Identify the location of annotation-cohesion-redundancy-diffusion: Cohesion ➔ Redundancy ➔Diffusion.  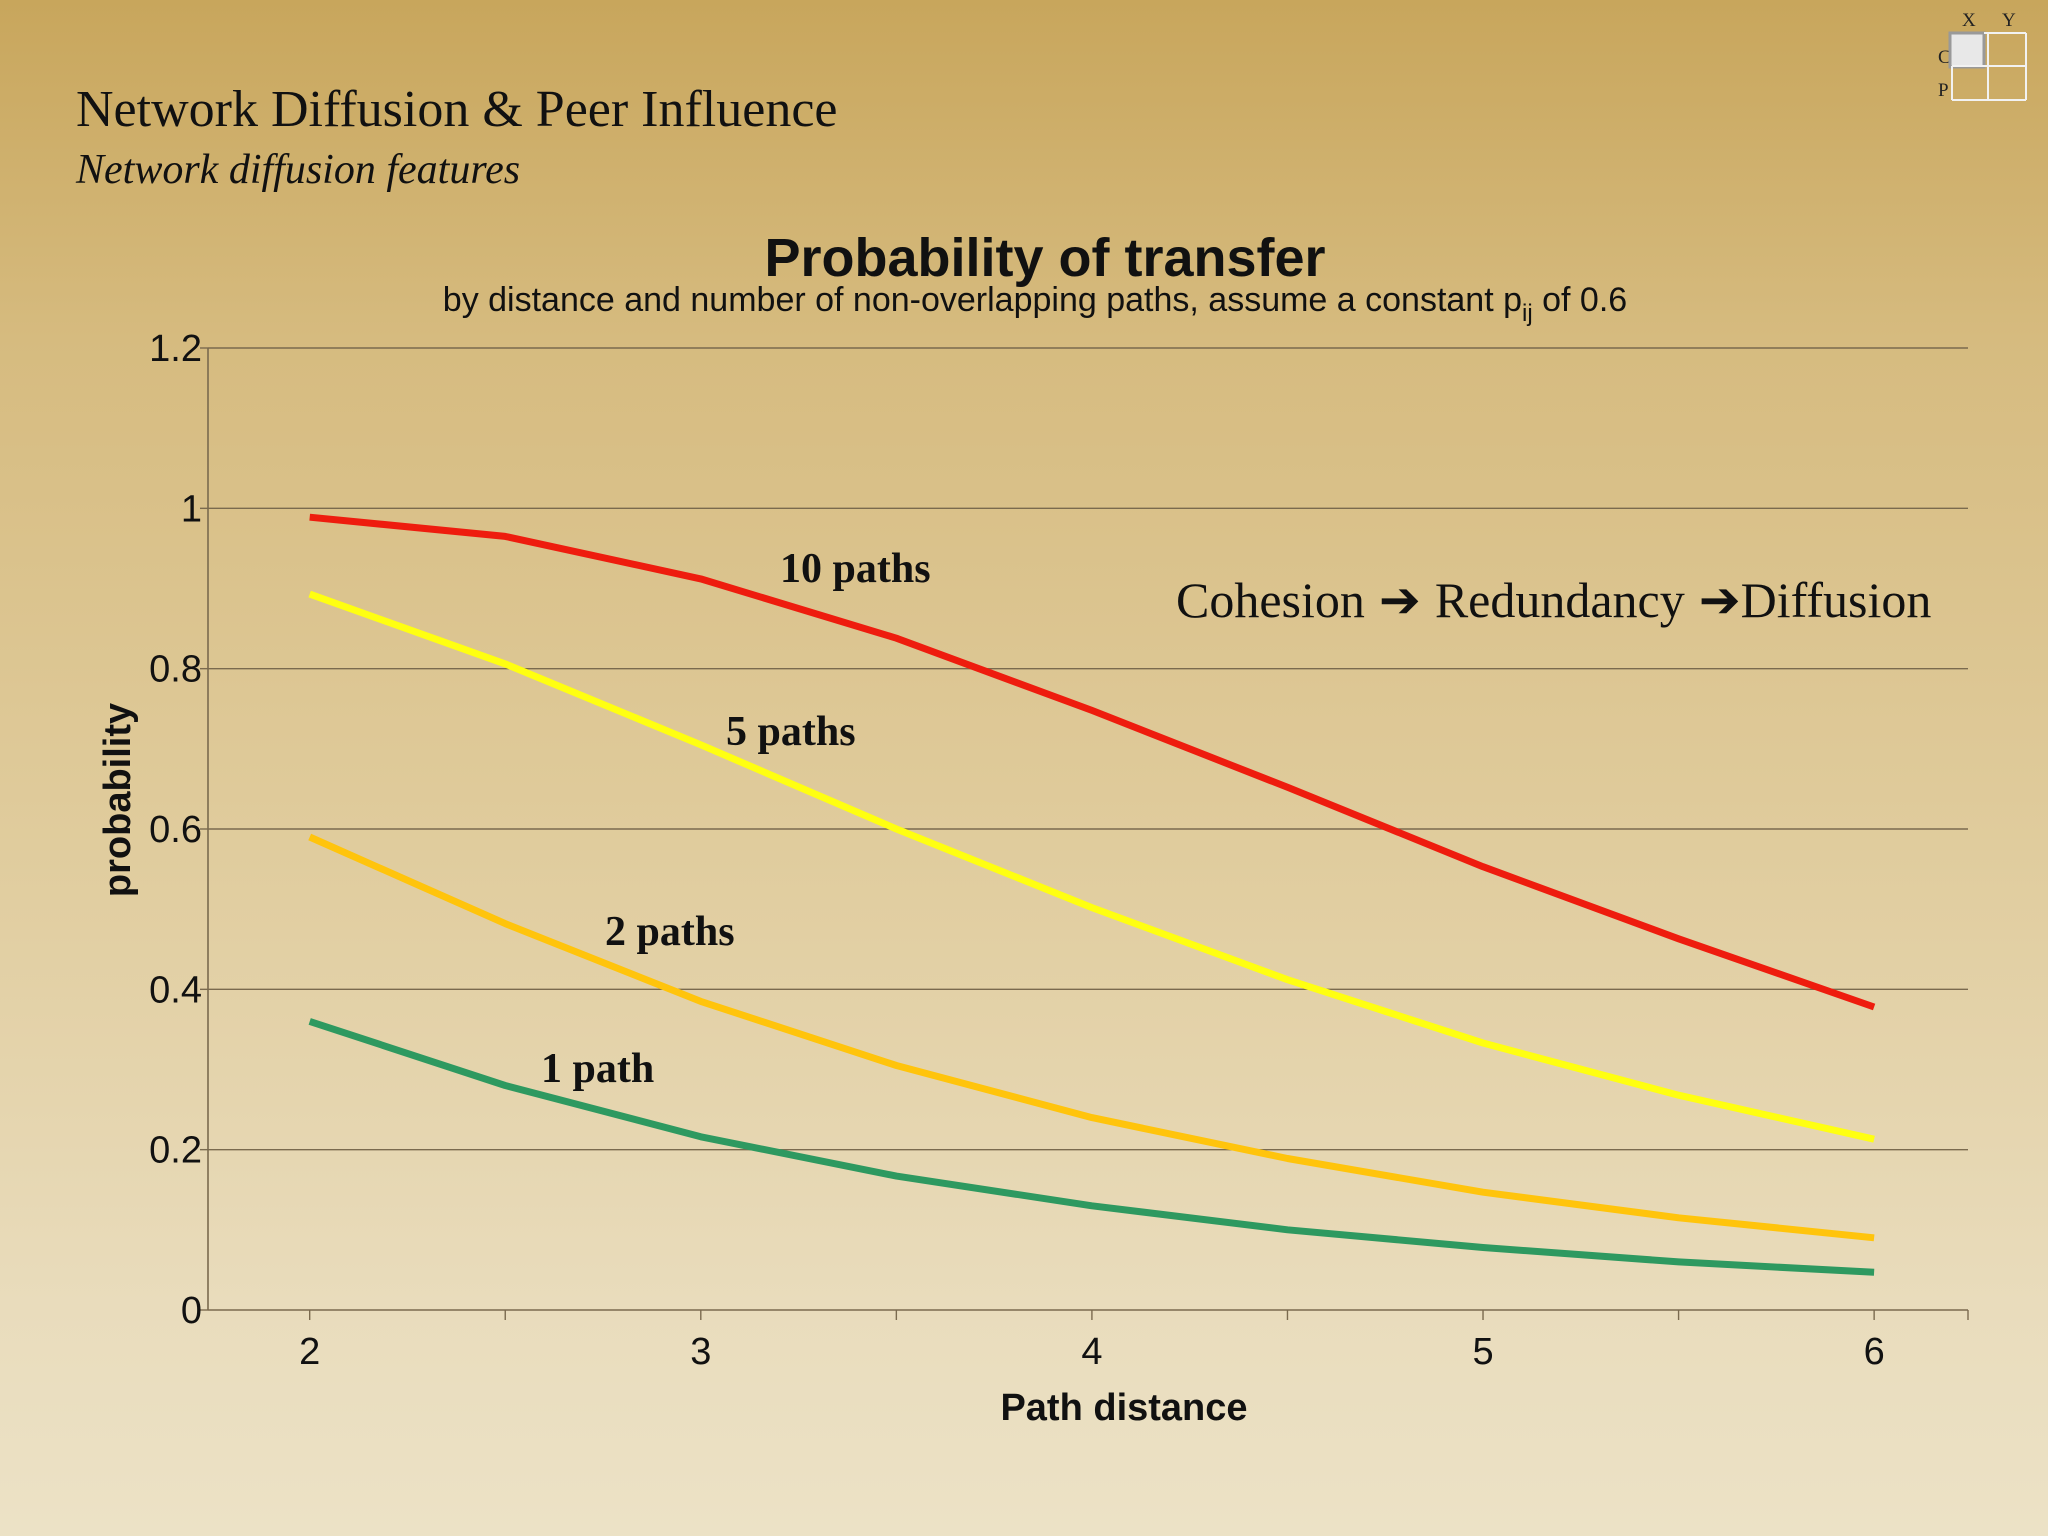
(1553, 600).